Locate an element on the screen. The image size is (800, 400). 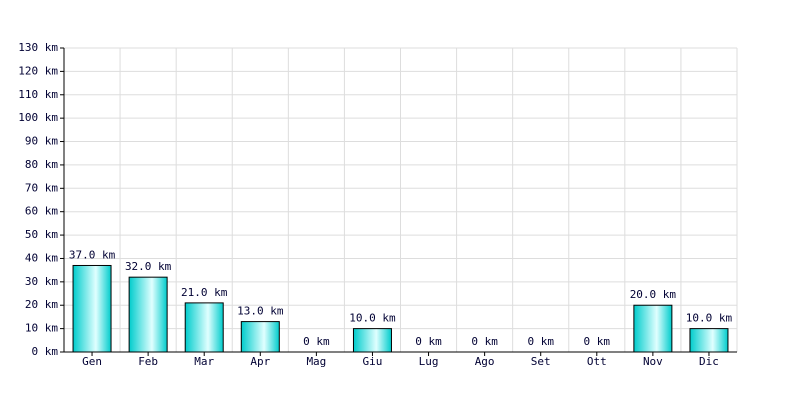
x-tick-label: Mag is located at coordinates (316, 361).